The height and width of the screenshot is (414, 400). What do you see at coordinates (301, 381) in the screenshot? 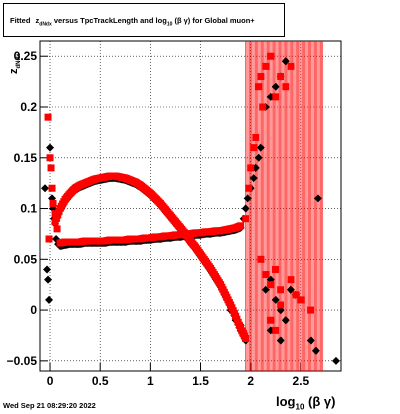
I see `x-tick-label: 2.5` at bounding box center [301, 381].